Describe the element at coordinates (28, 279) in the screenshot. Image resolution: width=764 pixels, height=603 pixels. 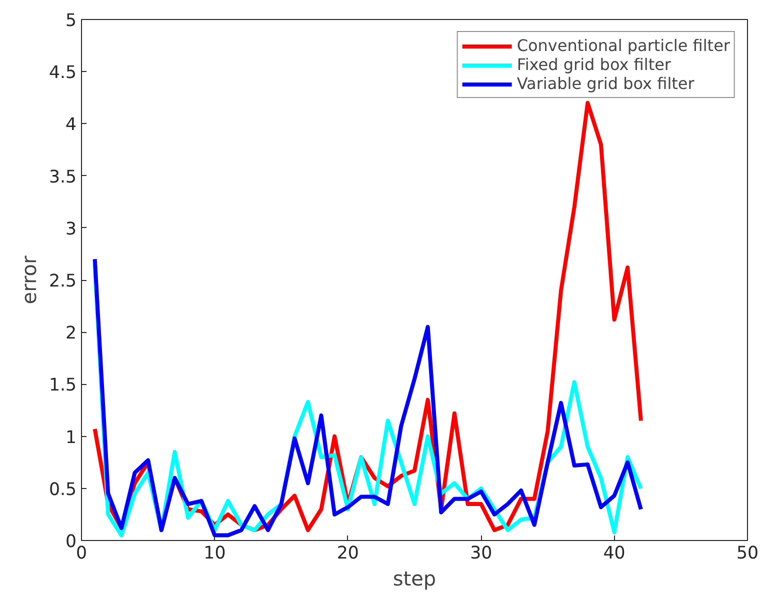
I see `y-axis-title: error` at that location.